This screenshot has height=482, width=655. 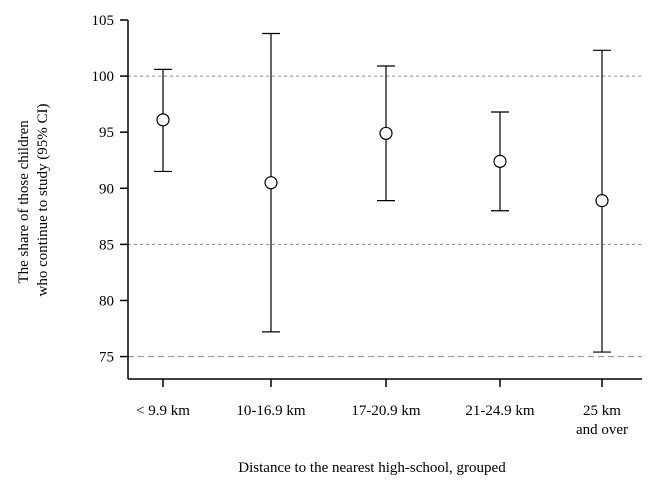 I want to click on y-axis-title-line-2: who continue to study (95% CI), so click(x=43, y=200).